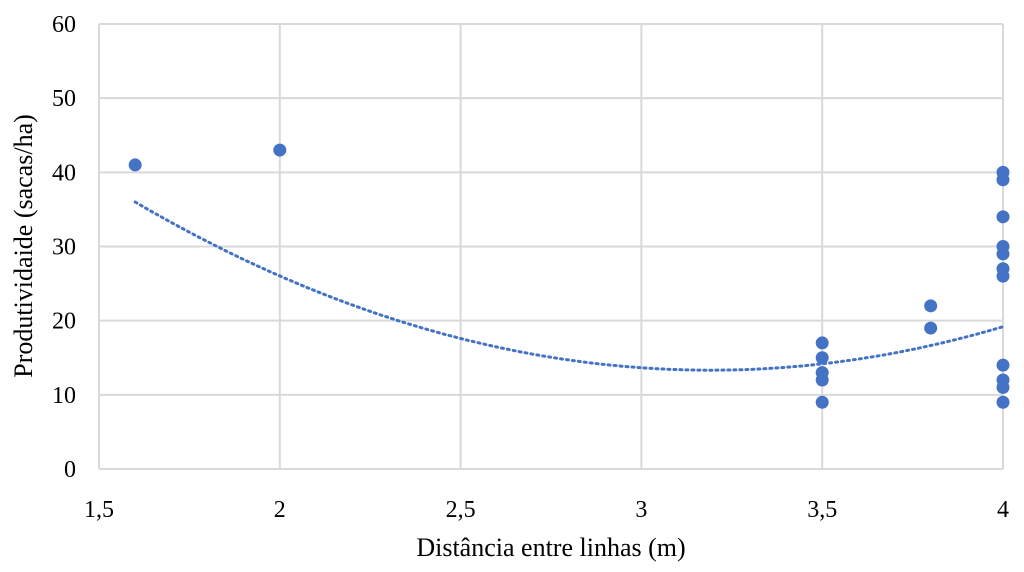 The image size is (1024, 572). Describe the element at coordinates (64, 25) in the screenshot. I see `y-tick-label: 60` at that location.